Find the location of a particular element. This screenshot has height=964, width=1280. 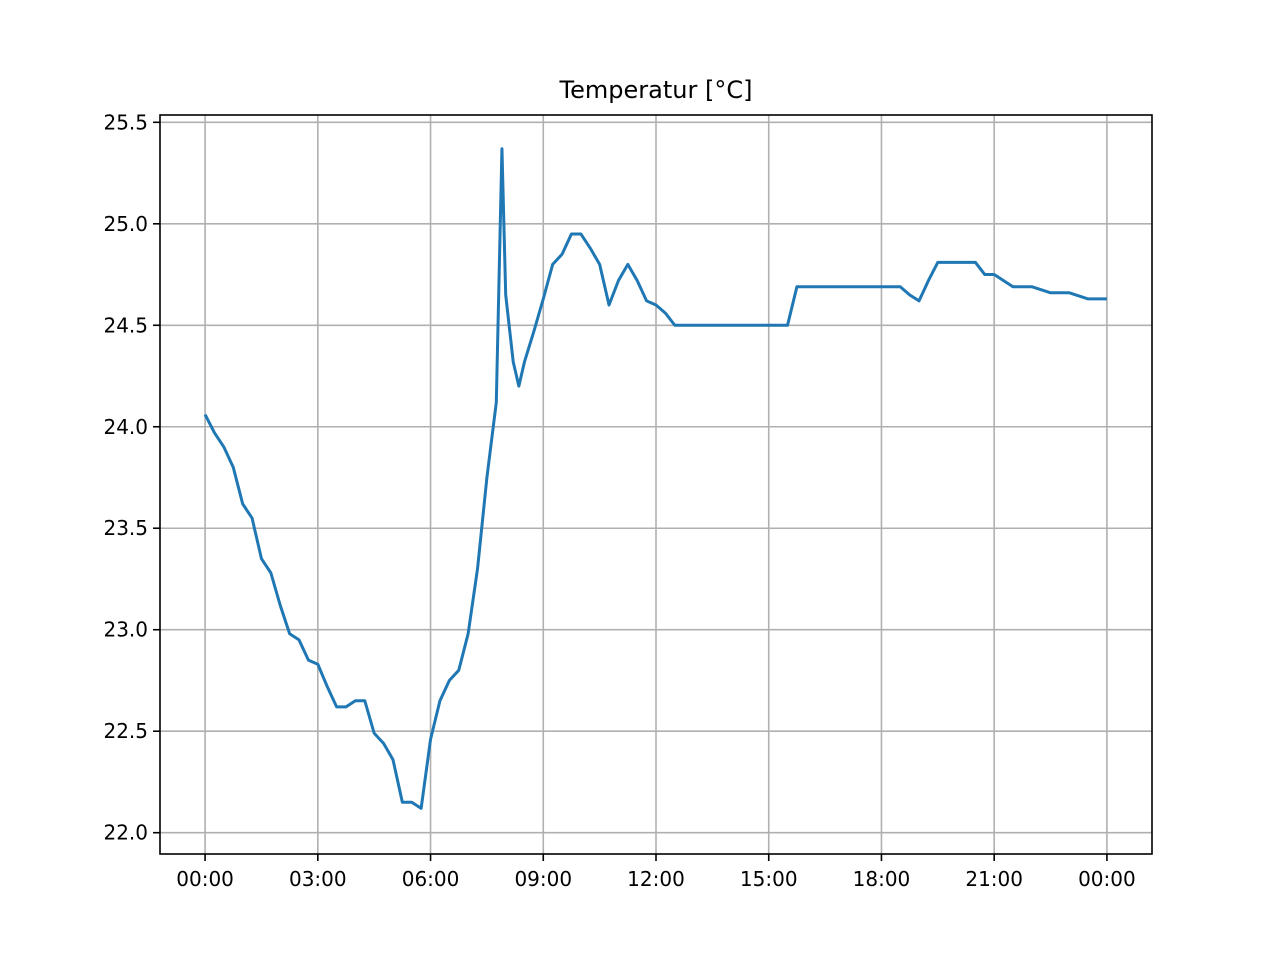

x-tick-label: 15:00 is located at coordinates (769, 879).